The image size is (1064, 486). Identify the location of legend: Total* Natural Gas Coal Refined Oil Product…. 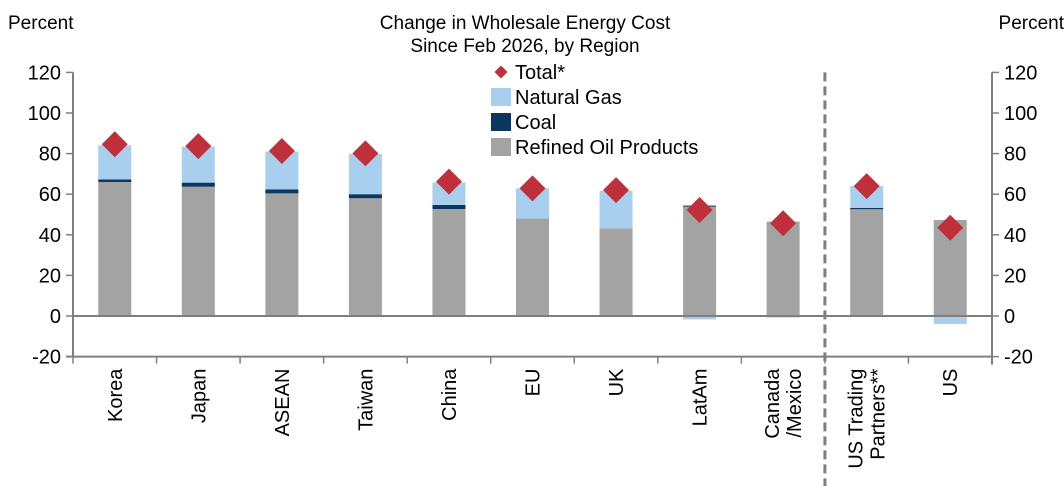
(594, 110).